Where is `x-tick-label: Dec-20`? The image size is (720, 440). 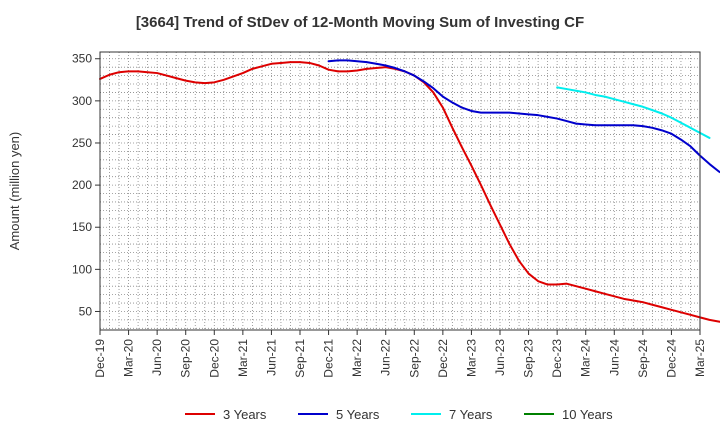 x-tick-label: Dec-20 is located at coordinates (214, 358).